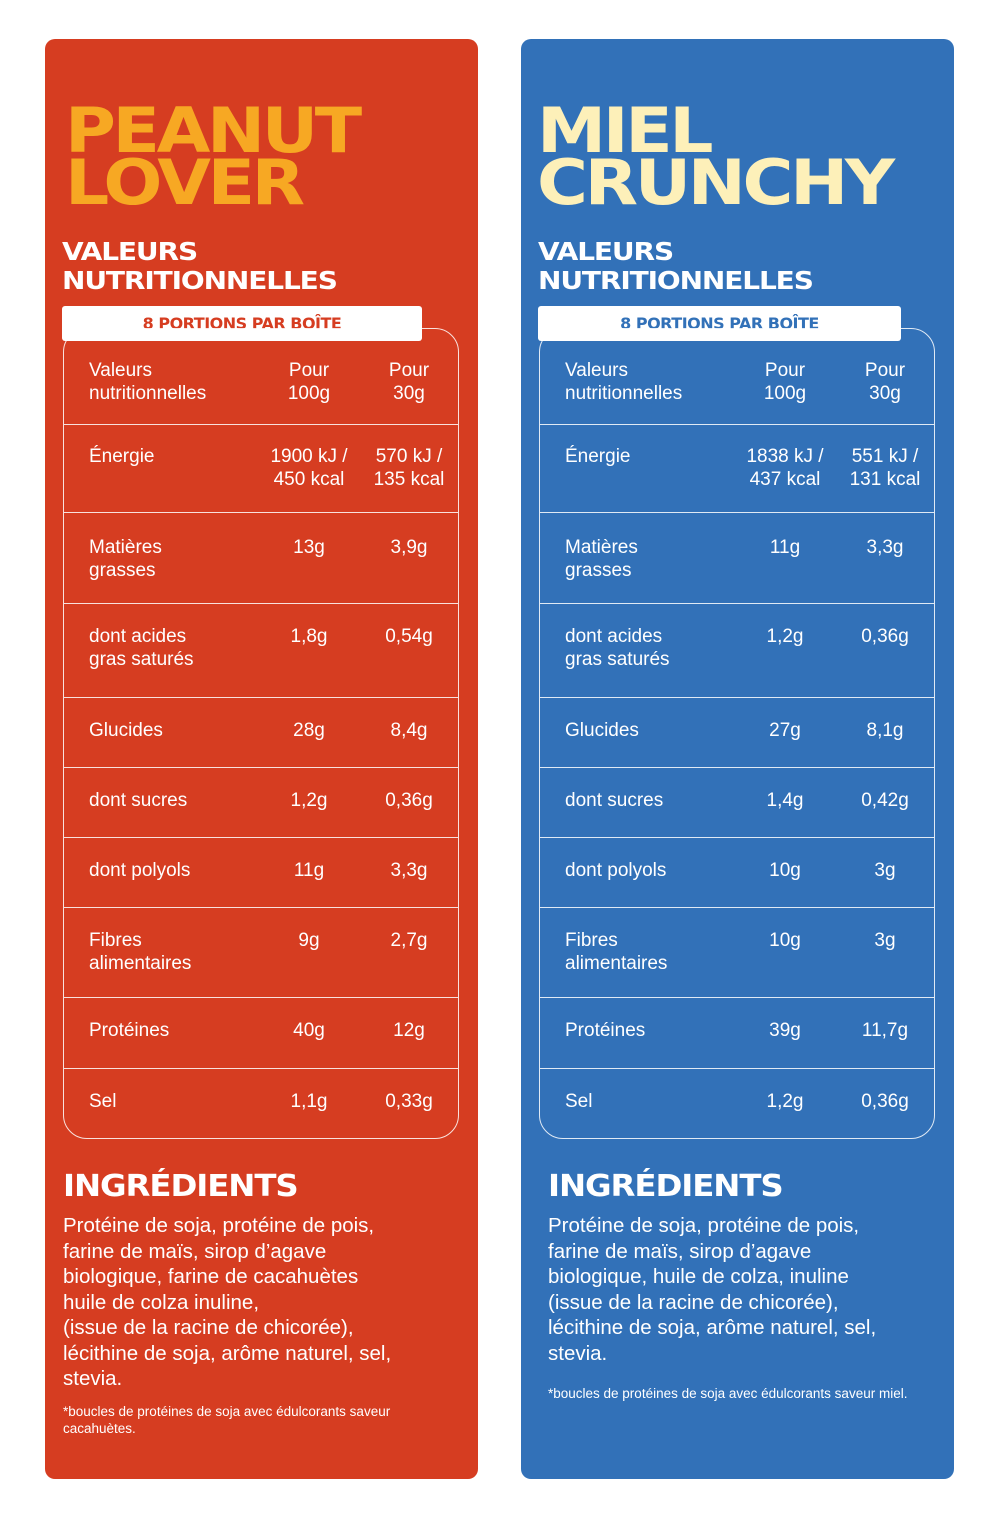 The height and width of the screenshot is (1520, 1000). Describe the element at coordinates (737, 650) in the screenshot. I see `table-row: dont acides gras saturés 1,2g 0,36g` at that location.